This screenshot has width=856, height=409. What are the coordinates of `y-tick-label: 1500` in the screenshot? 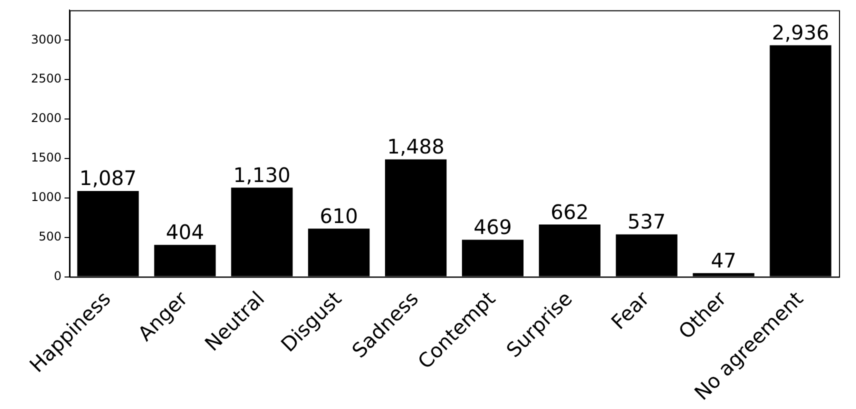 It's located at (46, 157).